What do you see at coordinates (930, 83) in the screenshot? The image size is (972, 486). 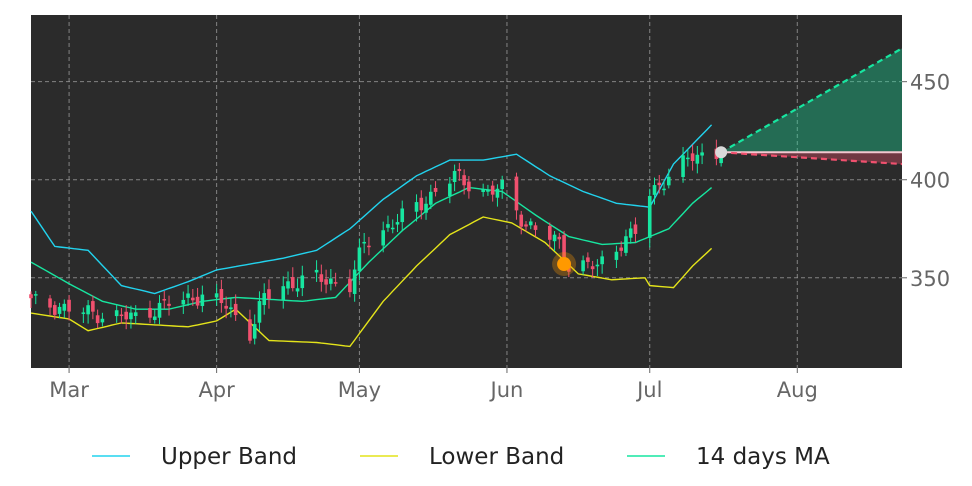 I see `y-tick-label: 450` at bounding box center [930, 83].